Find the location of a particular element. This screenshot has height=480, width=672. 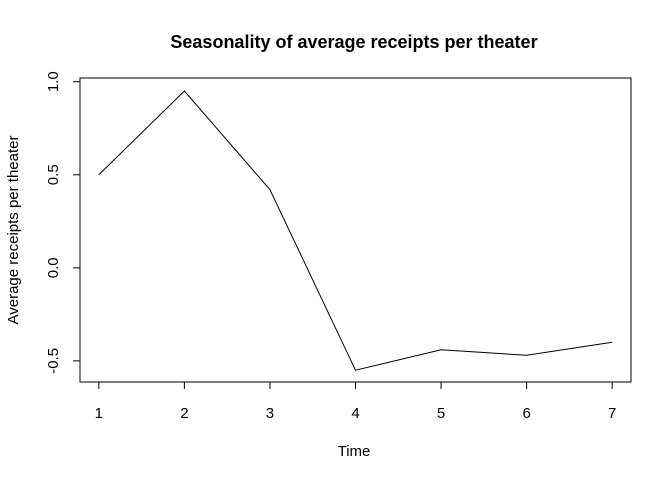

x-axis: 1 2 3 4 5 6 7 is located at coordinates (355, 401).